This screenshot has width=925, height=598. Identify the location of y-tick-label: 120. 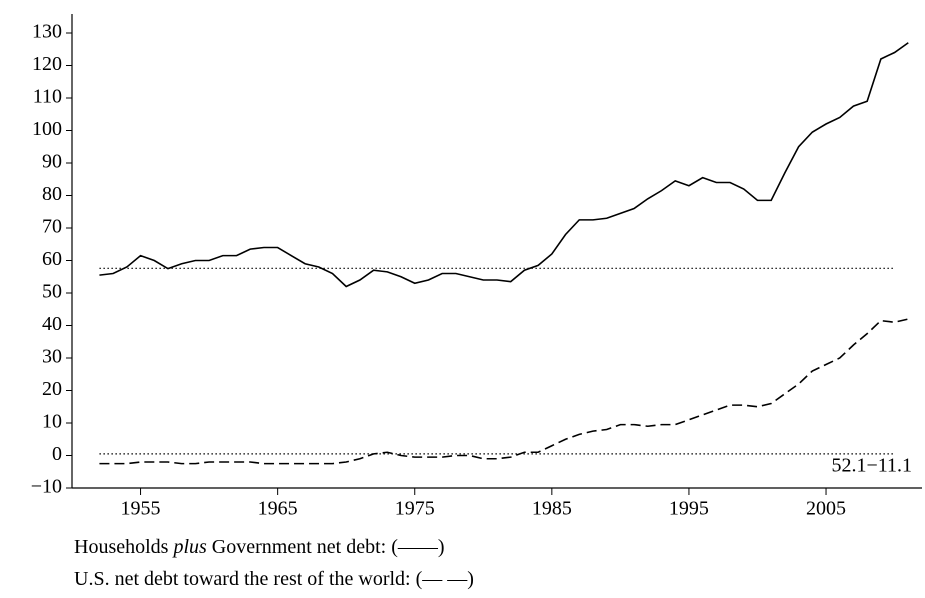
(47, 64).